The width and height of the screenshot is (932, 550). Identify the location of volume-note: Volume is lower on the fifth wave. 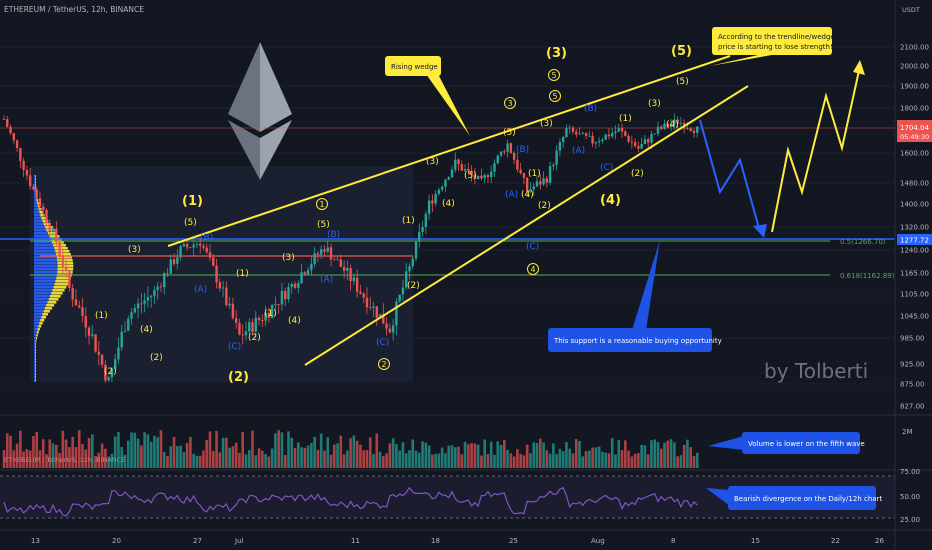
(806, 444).